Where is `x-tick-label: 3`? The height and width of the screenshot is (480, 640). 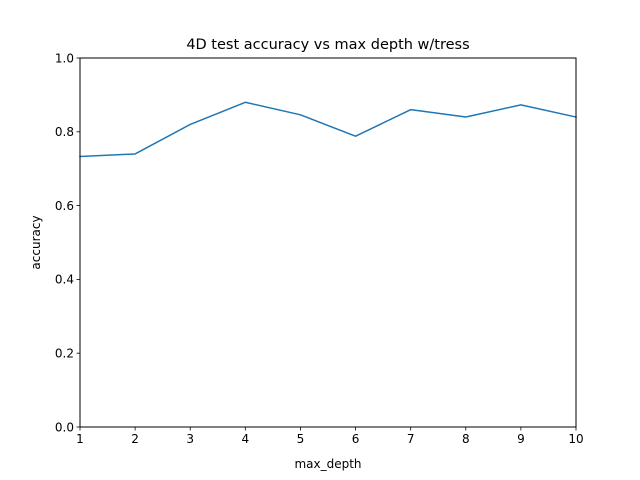
x-tick-label: 3 is located at coordinates (190, 439).